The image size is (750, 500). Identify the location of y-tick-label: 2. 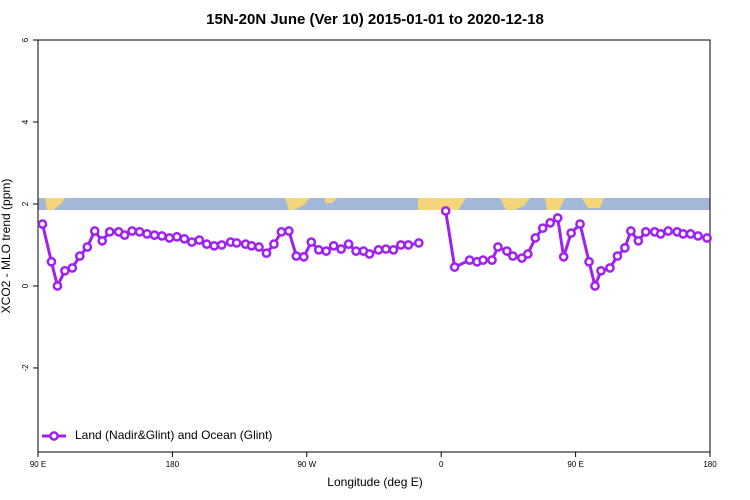
(25, 203).